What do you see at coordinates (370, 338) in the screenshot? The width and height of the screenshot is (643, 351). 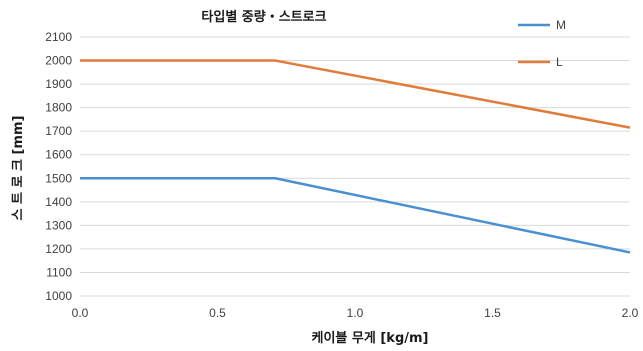 I see `x-axis-label: 케이블 무게 [kg/m]` at bounding box center [370, 338].